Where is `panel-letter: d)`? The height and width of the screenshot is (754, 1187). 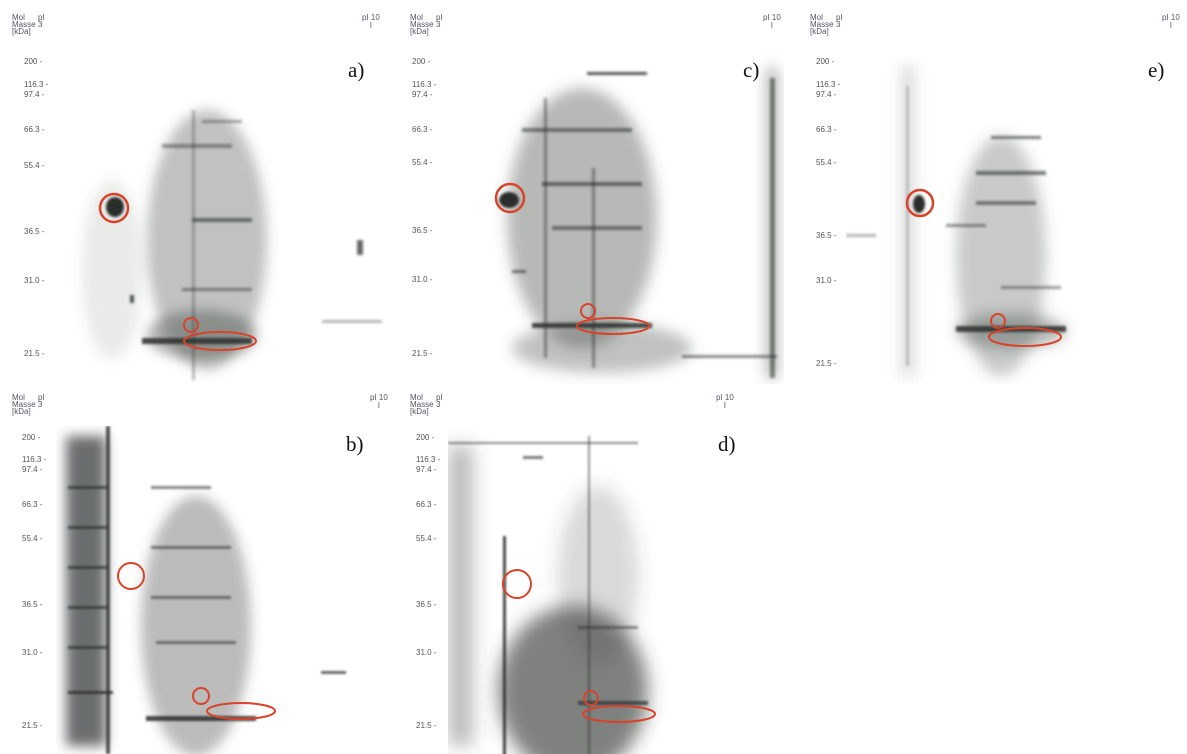 panel-letter: d) is located at coordinates (727, 444).